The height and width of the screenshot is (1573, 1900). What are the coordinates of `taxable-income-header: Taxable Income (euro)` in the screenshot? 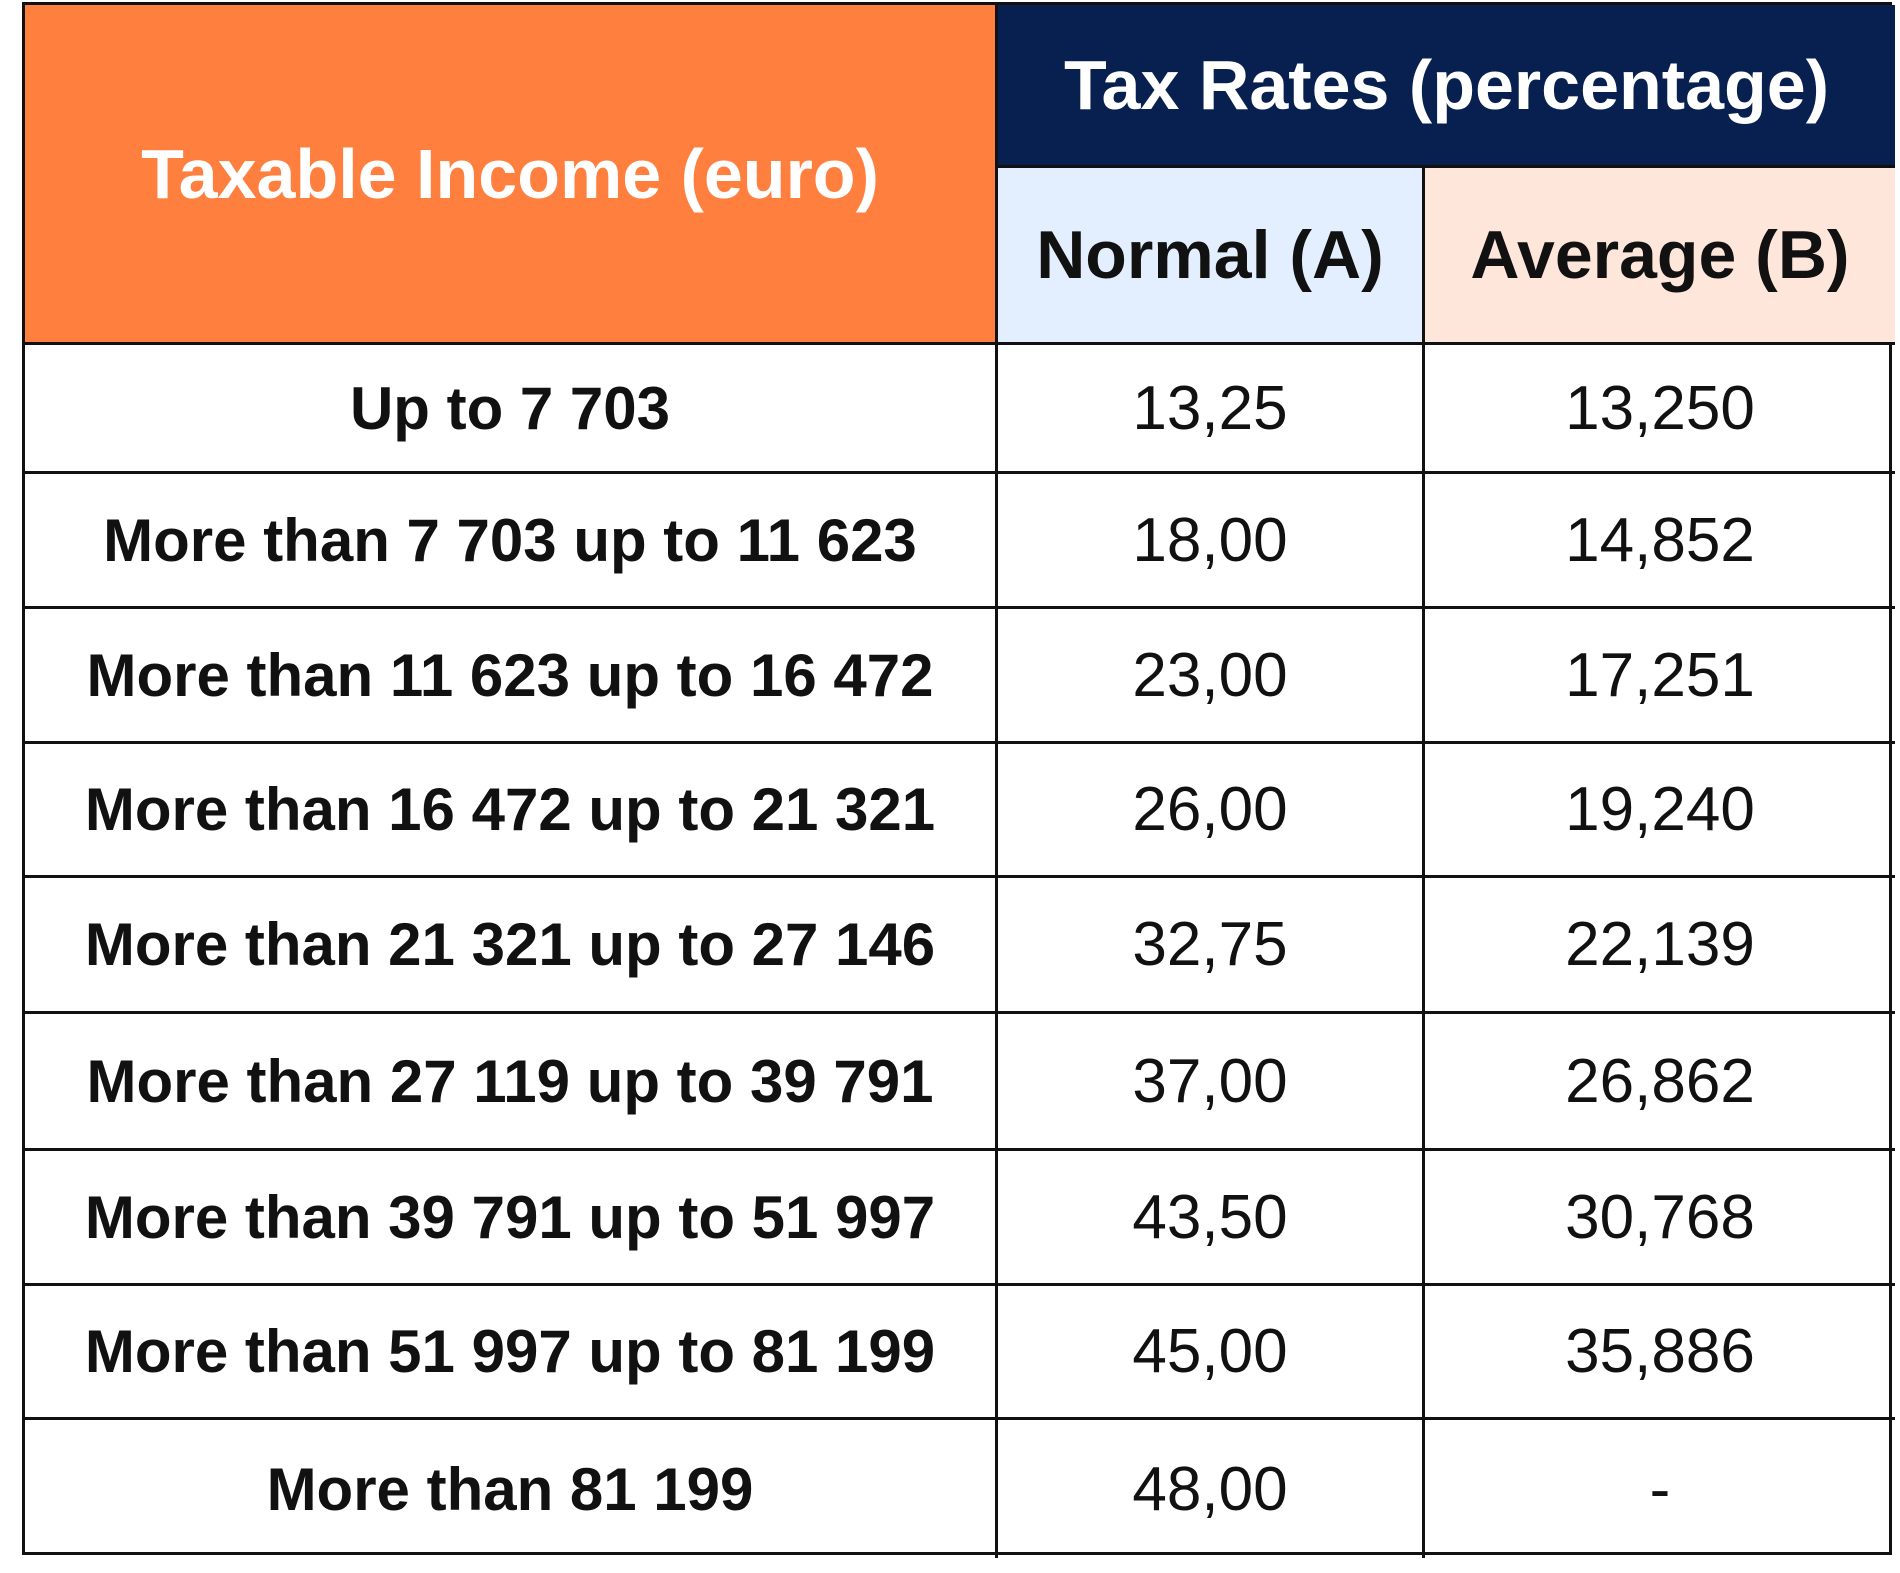 It's located at (511, 175).